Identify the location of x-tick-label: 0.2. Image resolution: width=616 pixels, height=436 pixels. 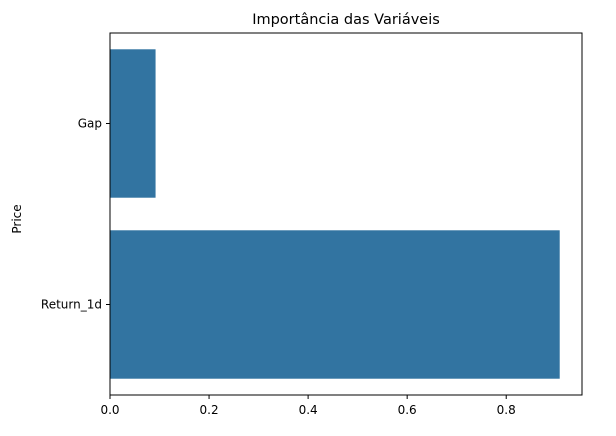
(209, 410).